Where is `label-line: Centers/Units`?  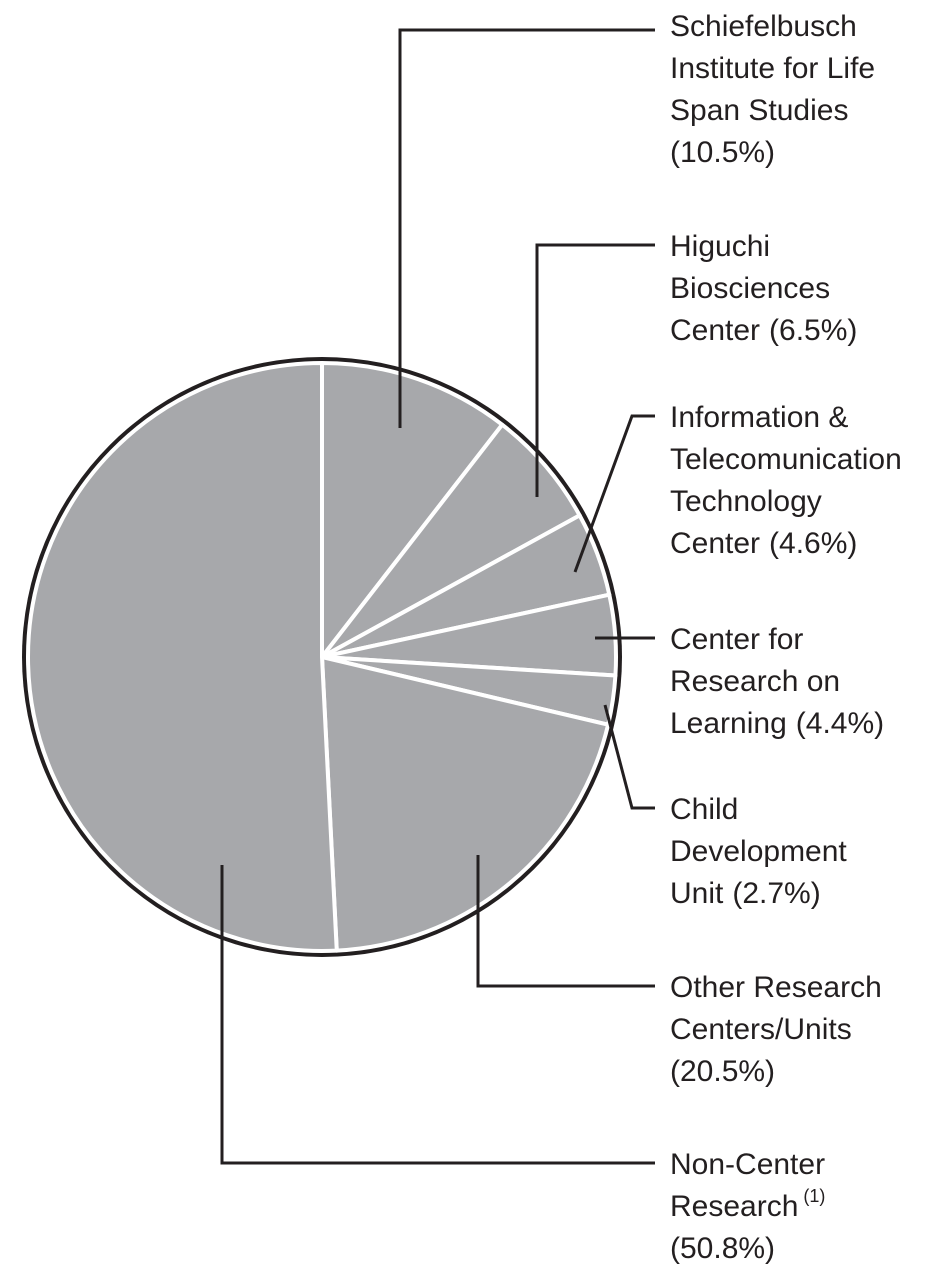
label-line: Centers/Units is located at coordinates (761, 1029).